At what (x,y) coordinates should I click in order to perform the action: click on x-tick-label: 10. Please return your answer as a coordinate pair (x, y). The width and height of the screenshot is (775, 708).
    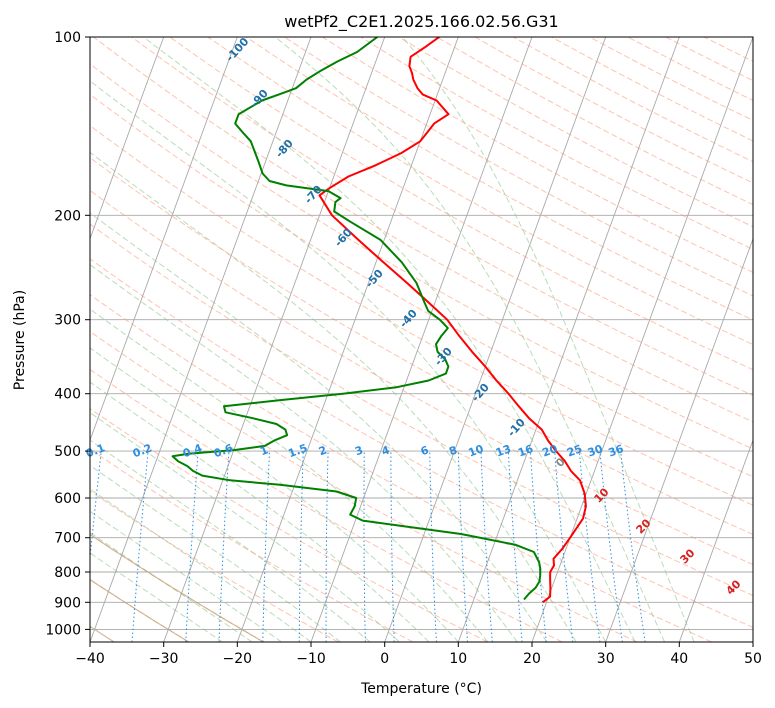
    Looking at the image, I should click on (458, 659).